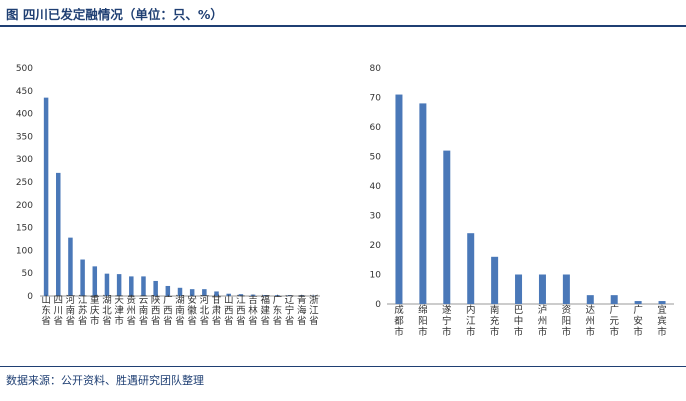 The image size is (686, 401). What do you see at coordinates (638, 321) in the screenshot?
I see `city-category-label: 广安市` at bounding box center [638, 321].